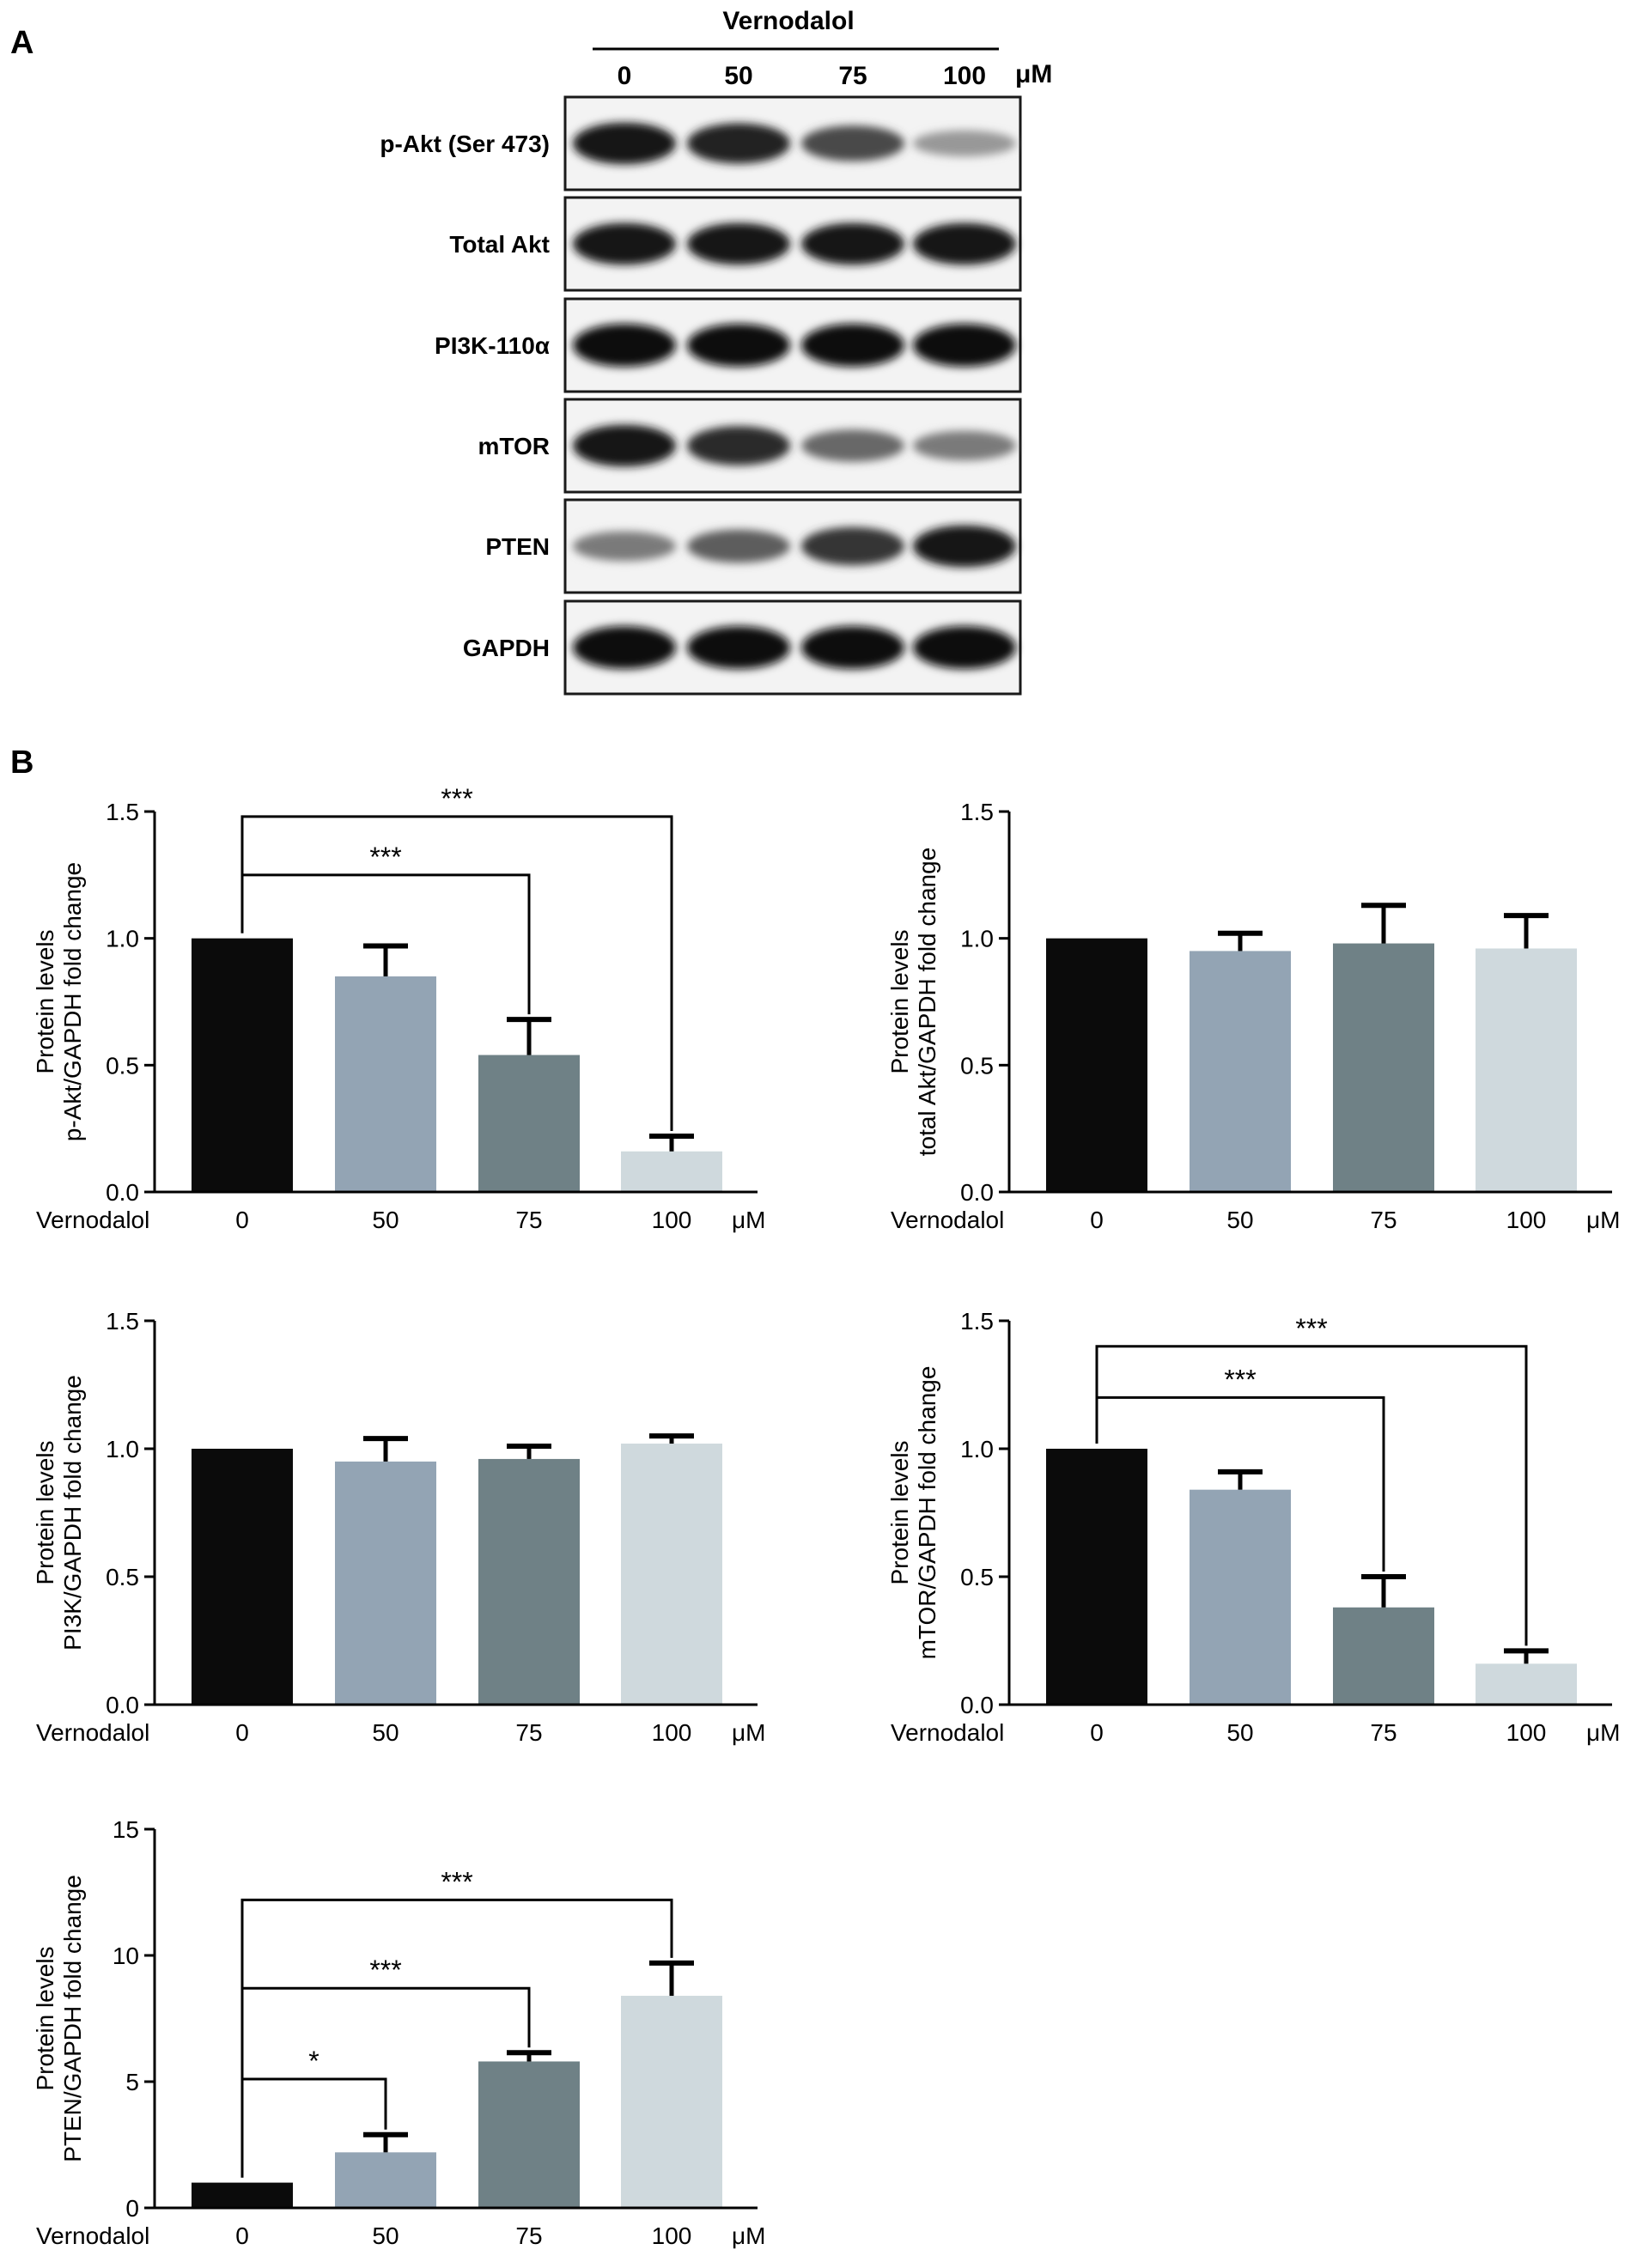 The image size is (1643, 2268). I want to click on panel-b-label: B, so click(21, 763).